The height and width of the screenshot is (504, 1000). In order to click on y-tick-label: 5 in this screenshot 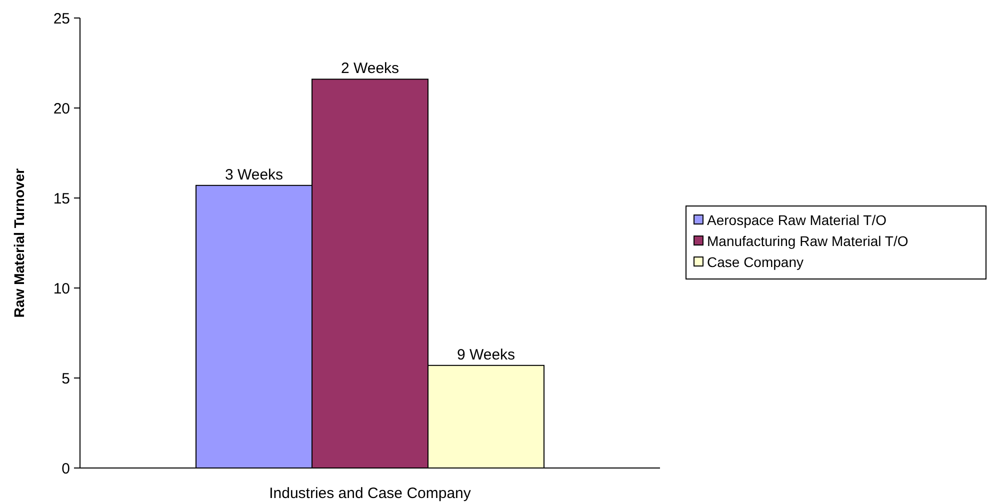, I will do `click(66, 379)`.